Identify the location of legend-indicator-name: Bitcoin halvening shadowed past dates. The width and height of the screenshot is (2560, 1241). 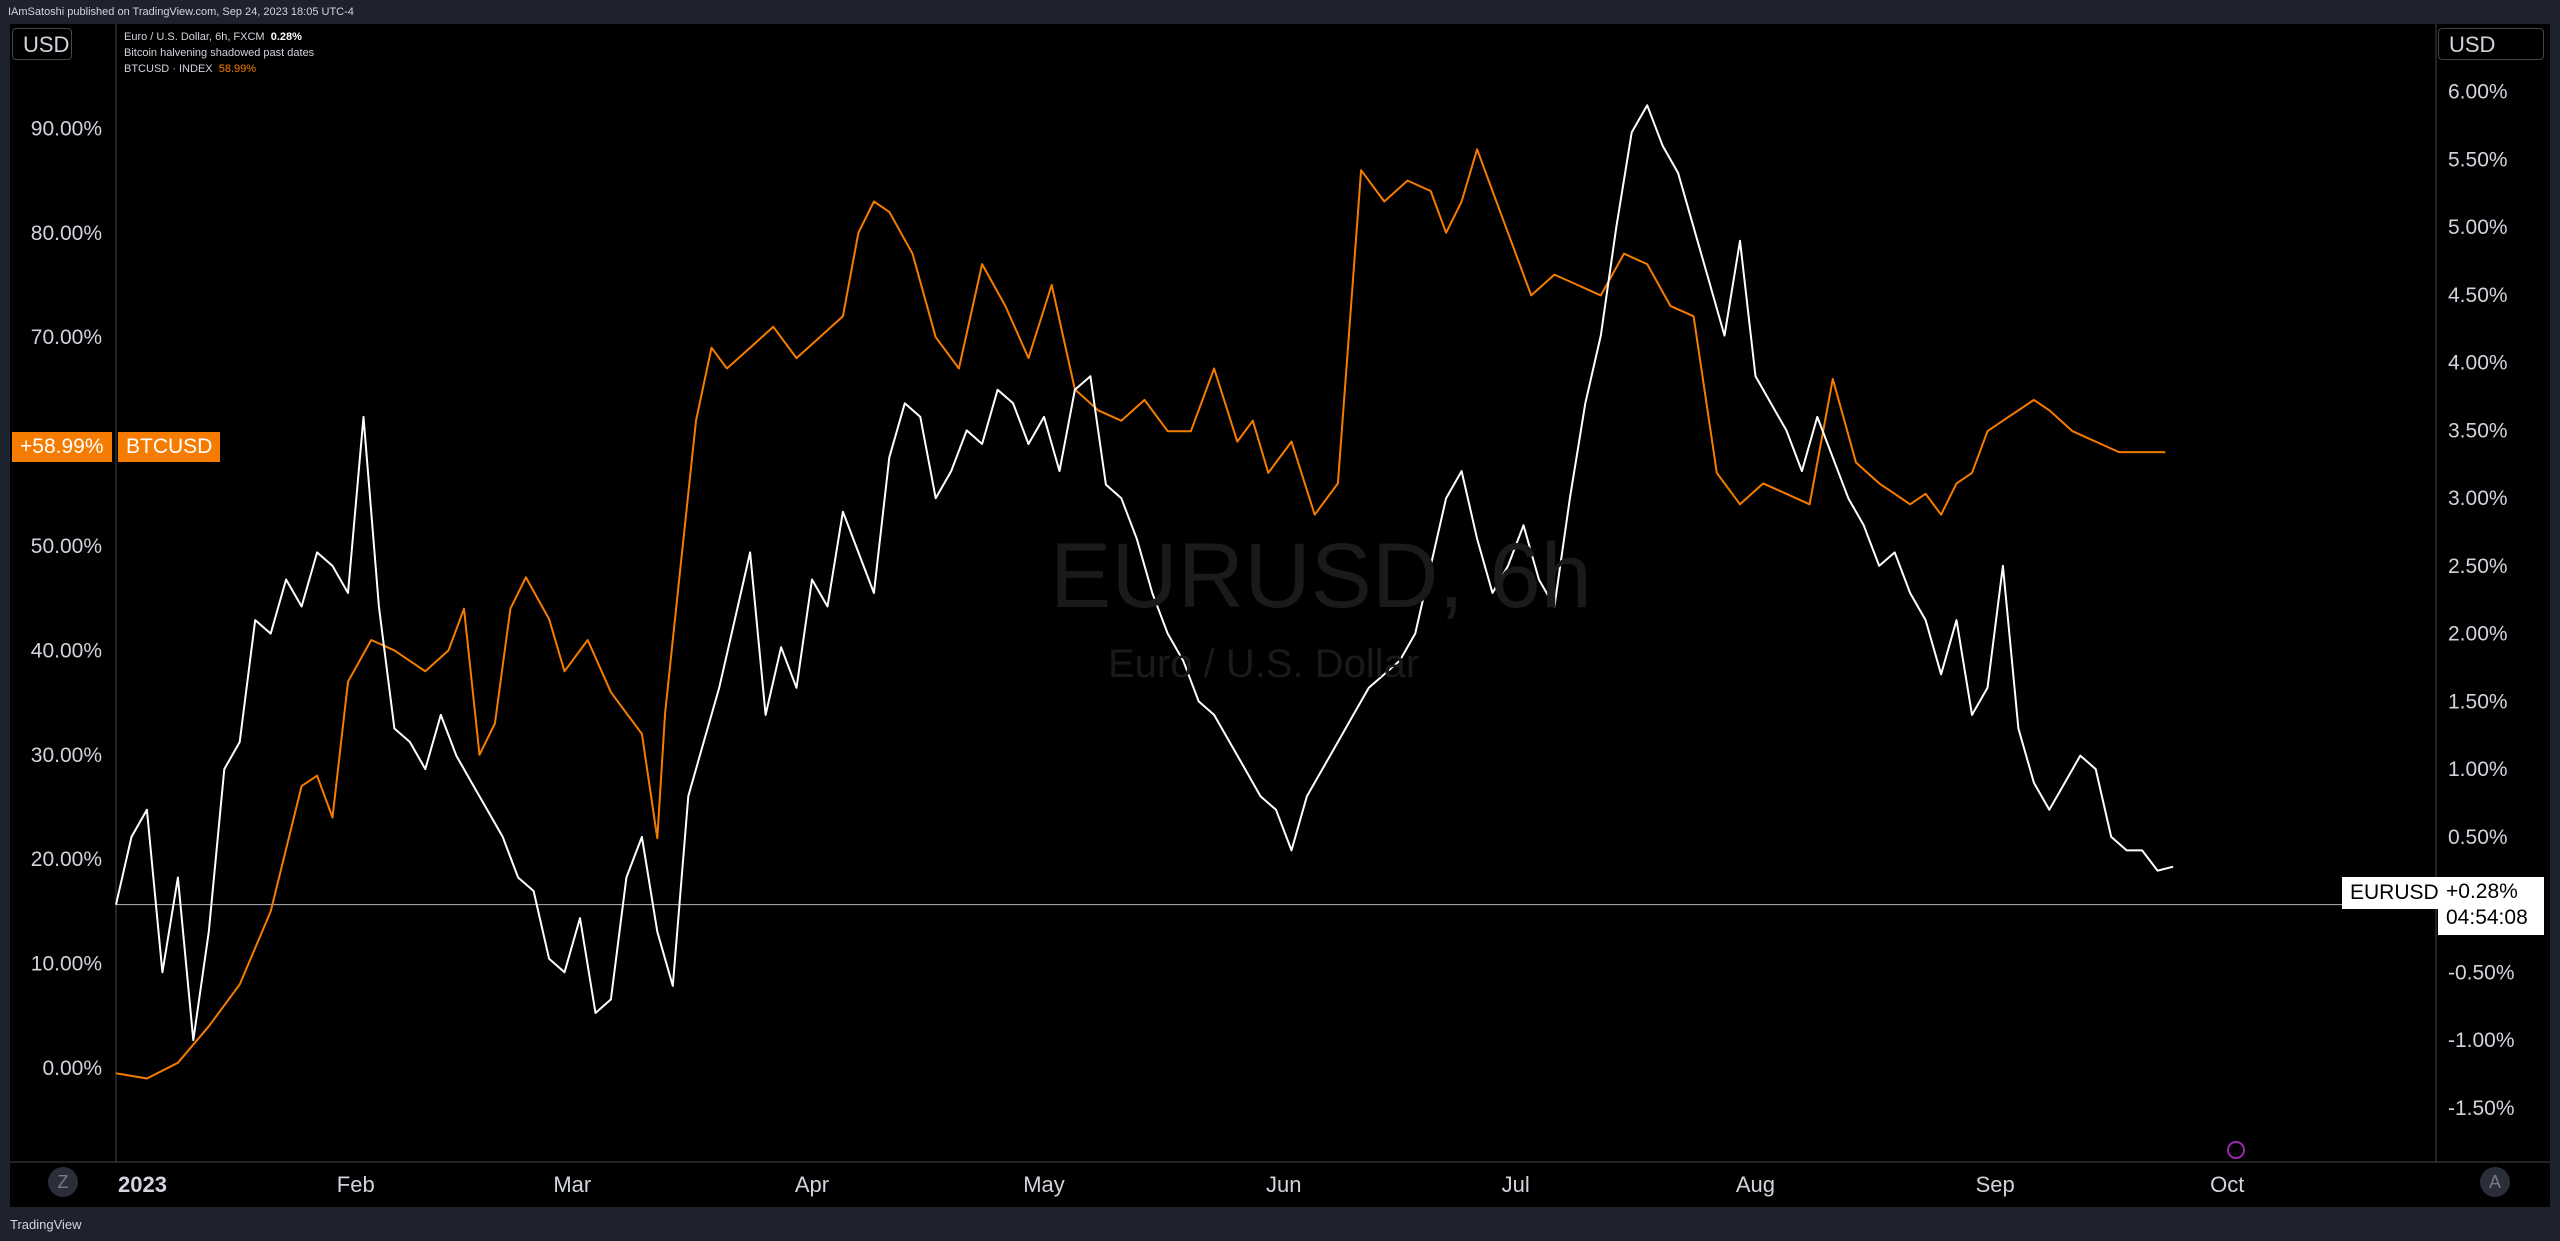
(219, 53).